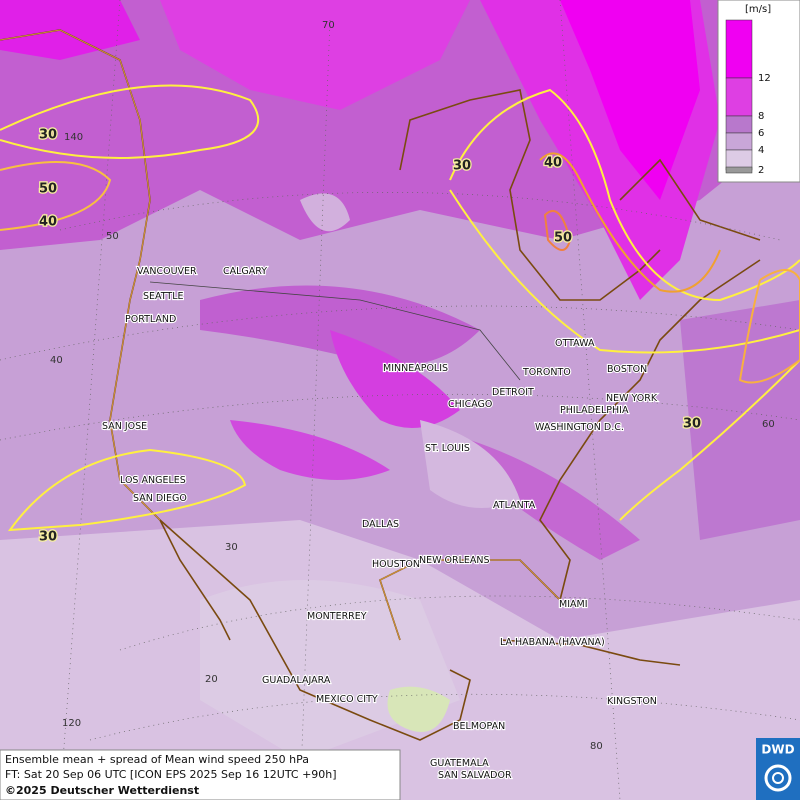 The width and height of the screenshot is (800, 800). Describe the element at coordinates (546, 372) in the screenshot. I see `city-label: TORONTO` at that location.